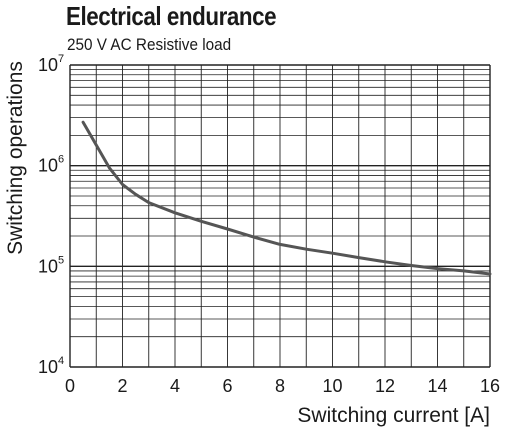 Image resolution: width=510 pixels, height=439 pixels. What do you see at coordinates (149, 44) in the screenshot?
I see `chart-subtitle: 250 V AC Resistive load` at bounding box center [149, 44].